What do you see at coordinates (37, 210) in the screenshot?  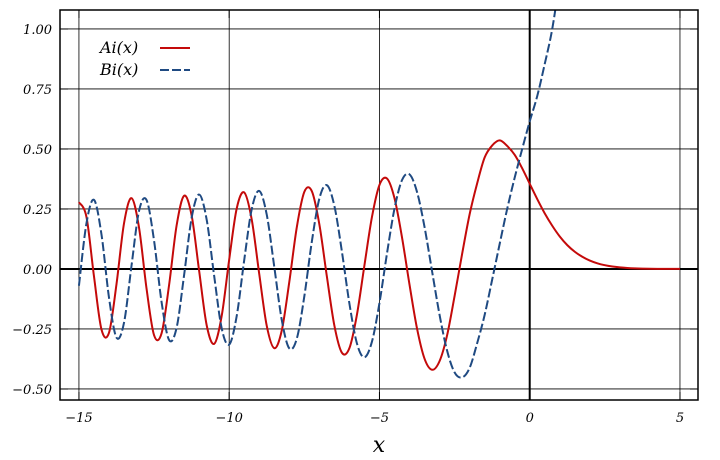 I see `y-tick-label: 0.25` at bounding box center [37, 210].